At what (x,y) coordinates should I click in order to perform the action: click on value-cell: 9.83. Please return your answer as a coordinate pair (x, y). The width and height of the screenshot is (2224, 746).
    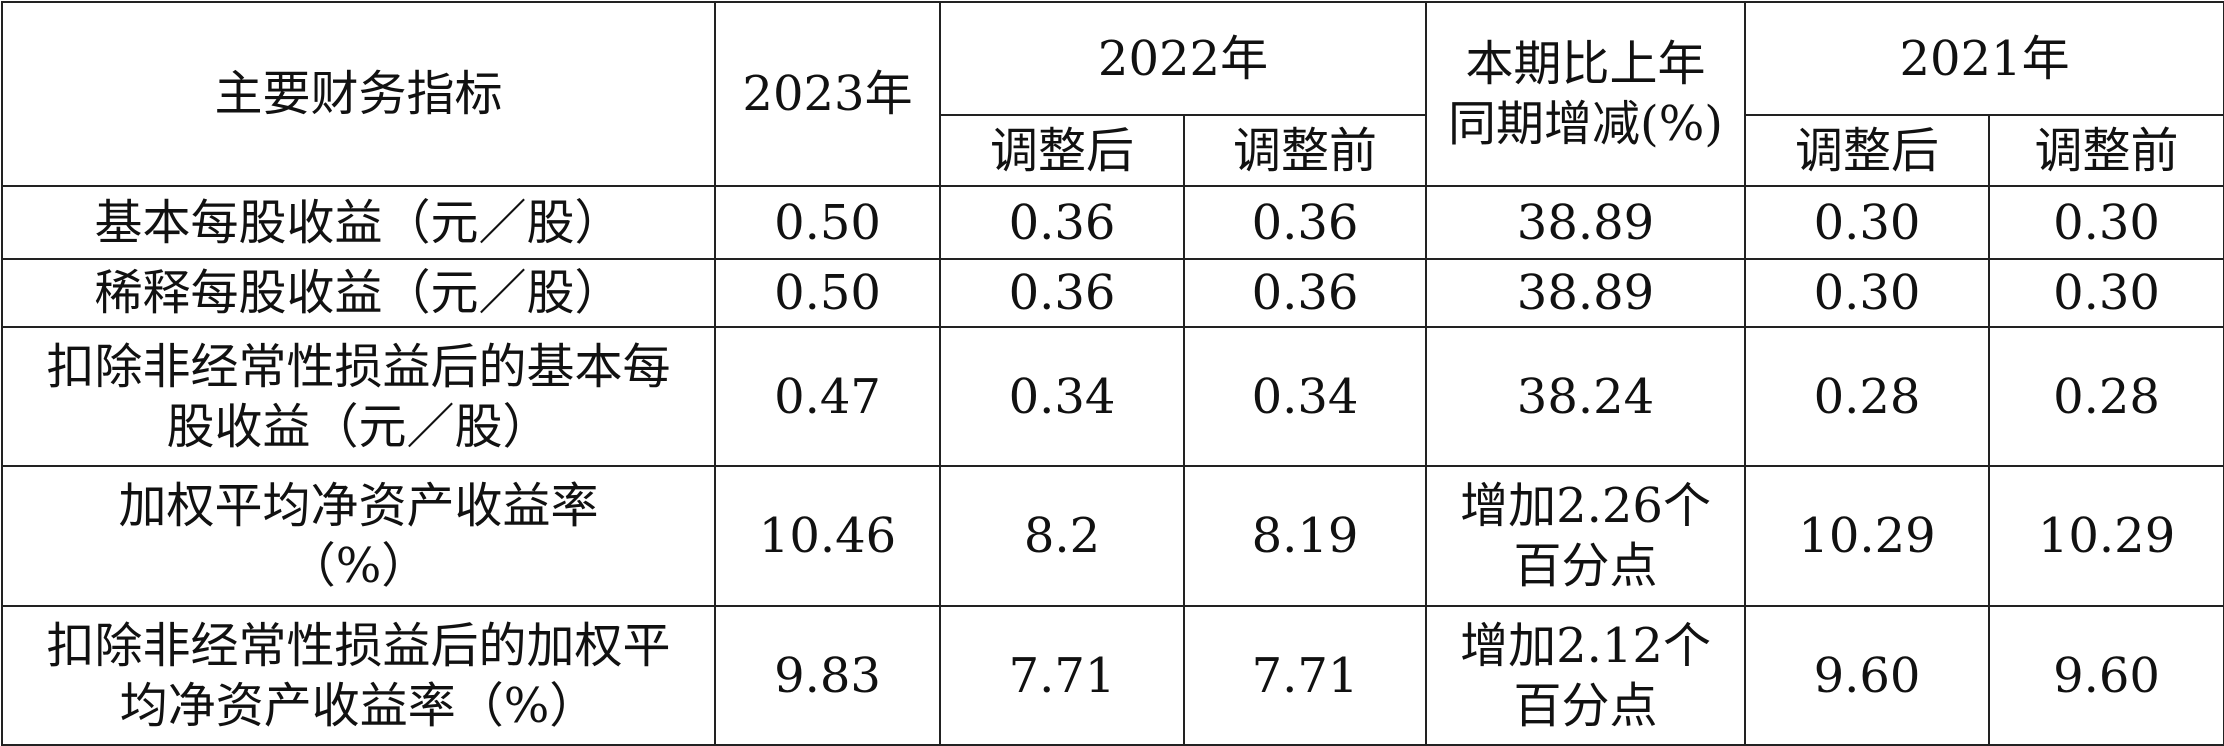
    Looking at the image, I should click on (827, 675).